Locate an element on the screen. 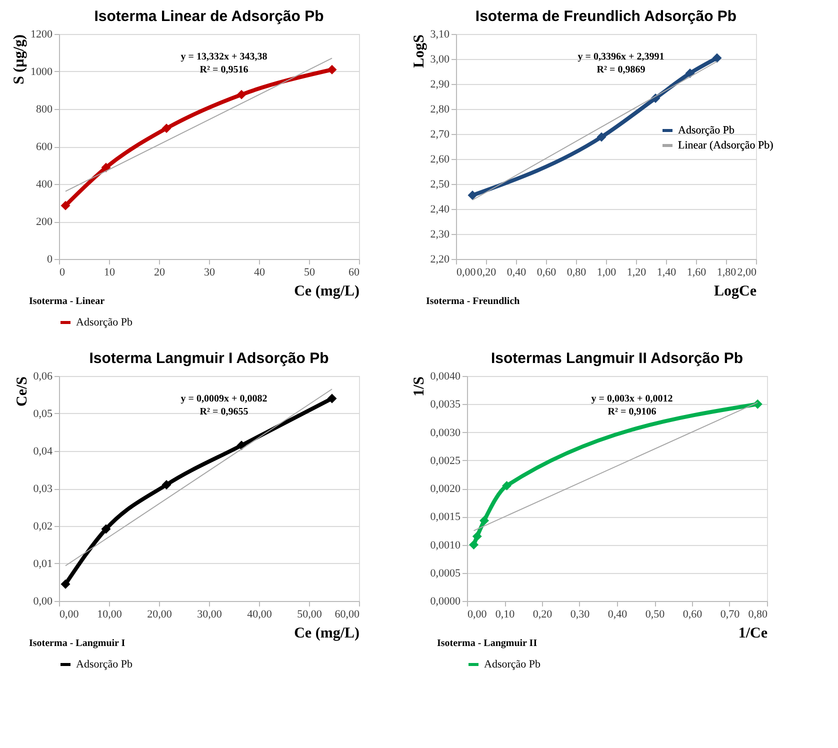  y-tick-label: 0,0015 is located at coordinates (445, 517).